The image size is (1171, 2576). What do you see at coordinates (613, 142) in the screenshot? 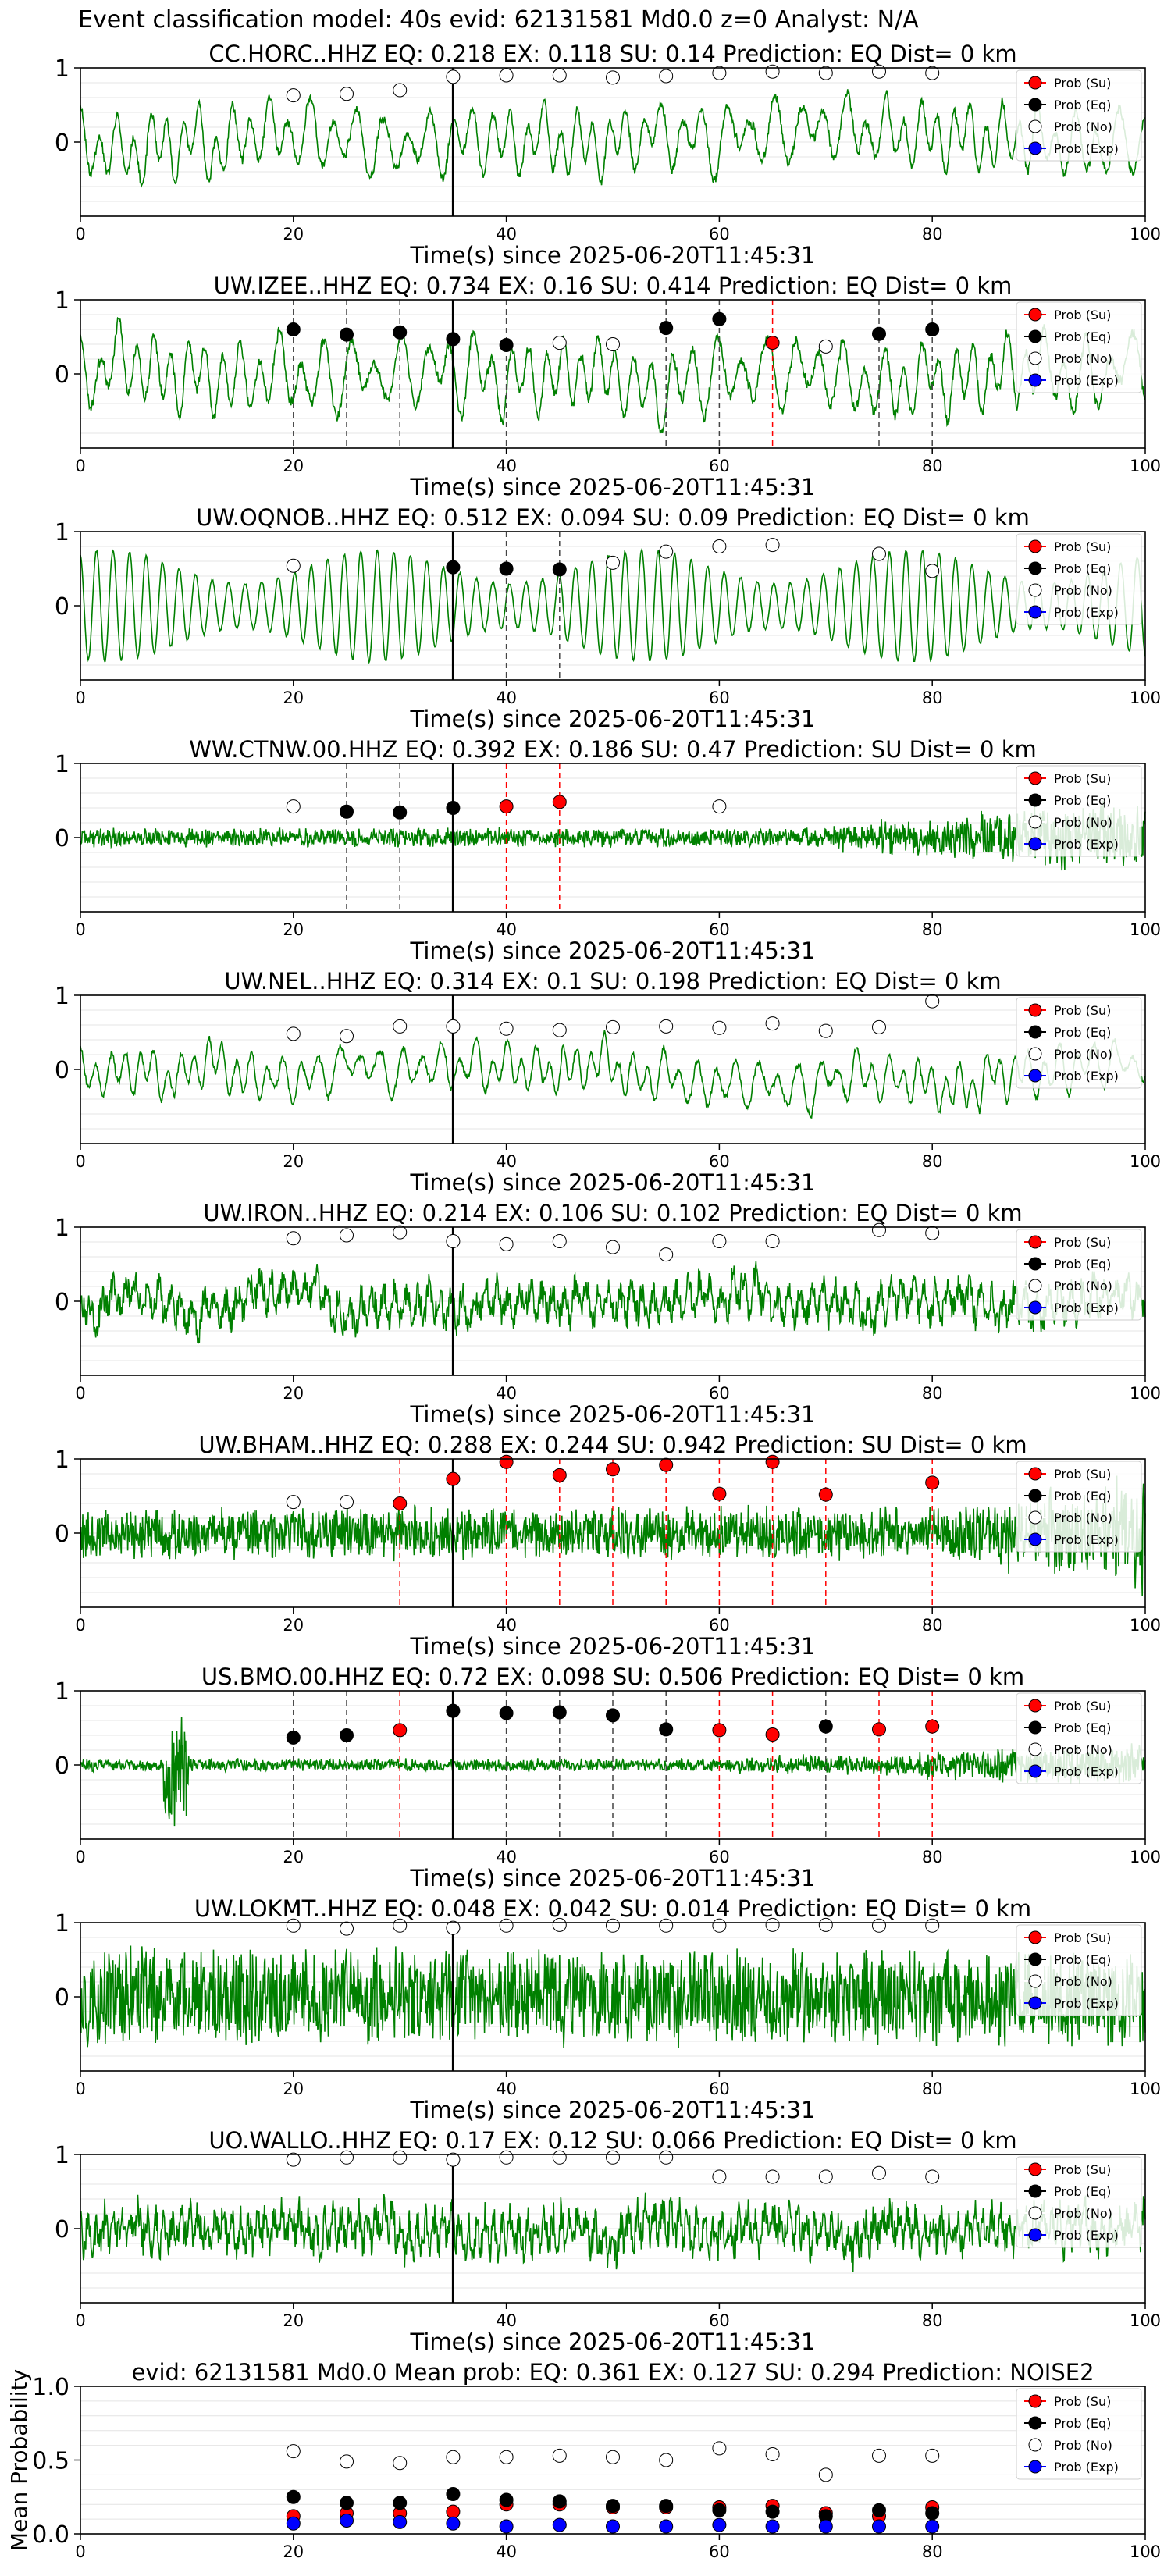
I see `panel-1-frame` at bounding box center [613, 142].